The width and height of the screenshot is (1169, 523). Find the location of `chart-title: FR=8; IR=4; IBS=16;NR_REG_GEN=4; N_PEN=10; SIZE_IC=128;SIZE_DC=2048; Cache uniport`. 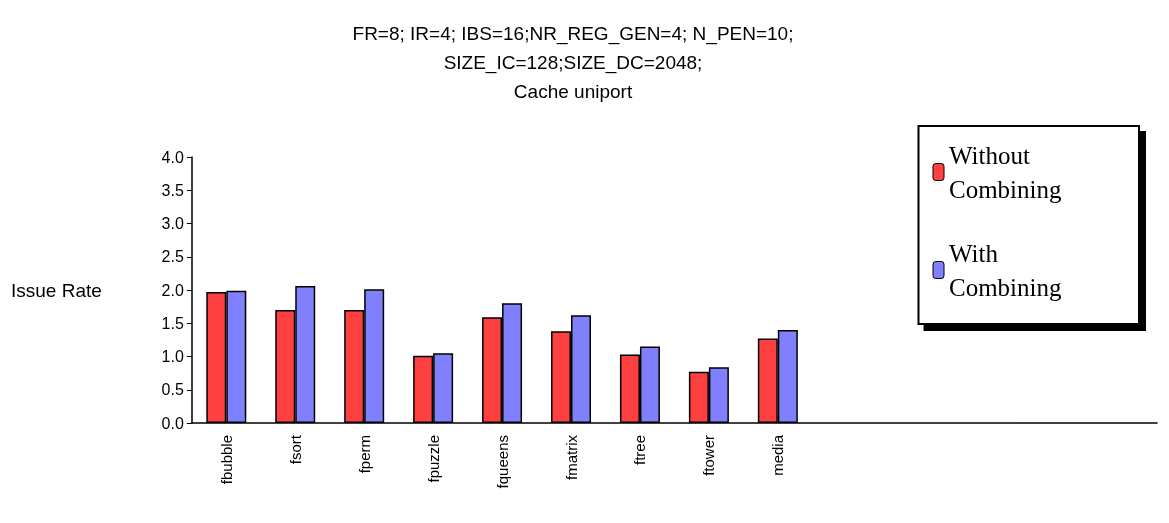

chart-title: FR=8; IR=4; IBS=16;NR_REG_GEN=4; N_PEN=10; SIZE_IC=128;SIZE_DC=2048; Cache uniport is located at coordinates (573, 62).